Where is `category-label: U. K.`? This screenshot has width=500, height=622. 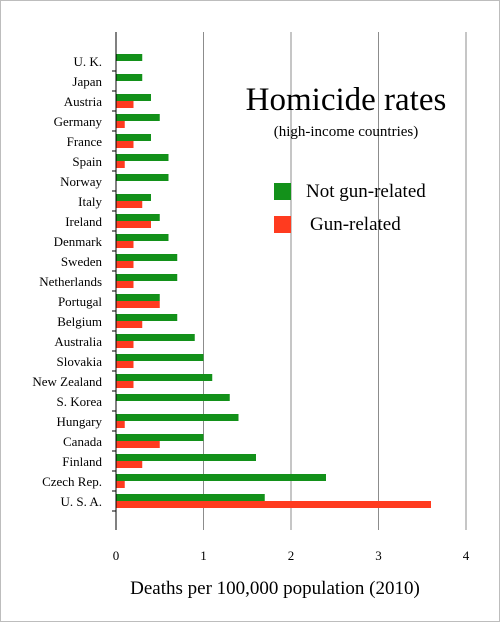 category-label: U. K. is located at coordinates (87, 61).